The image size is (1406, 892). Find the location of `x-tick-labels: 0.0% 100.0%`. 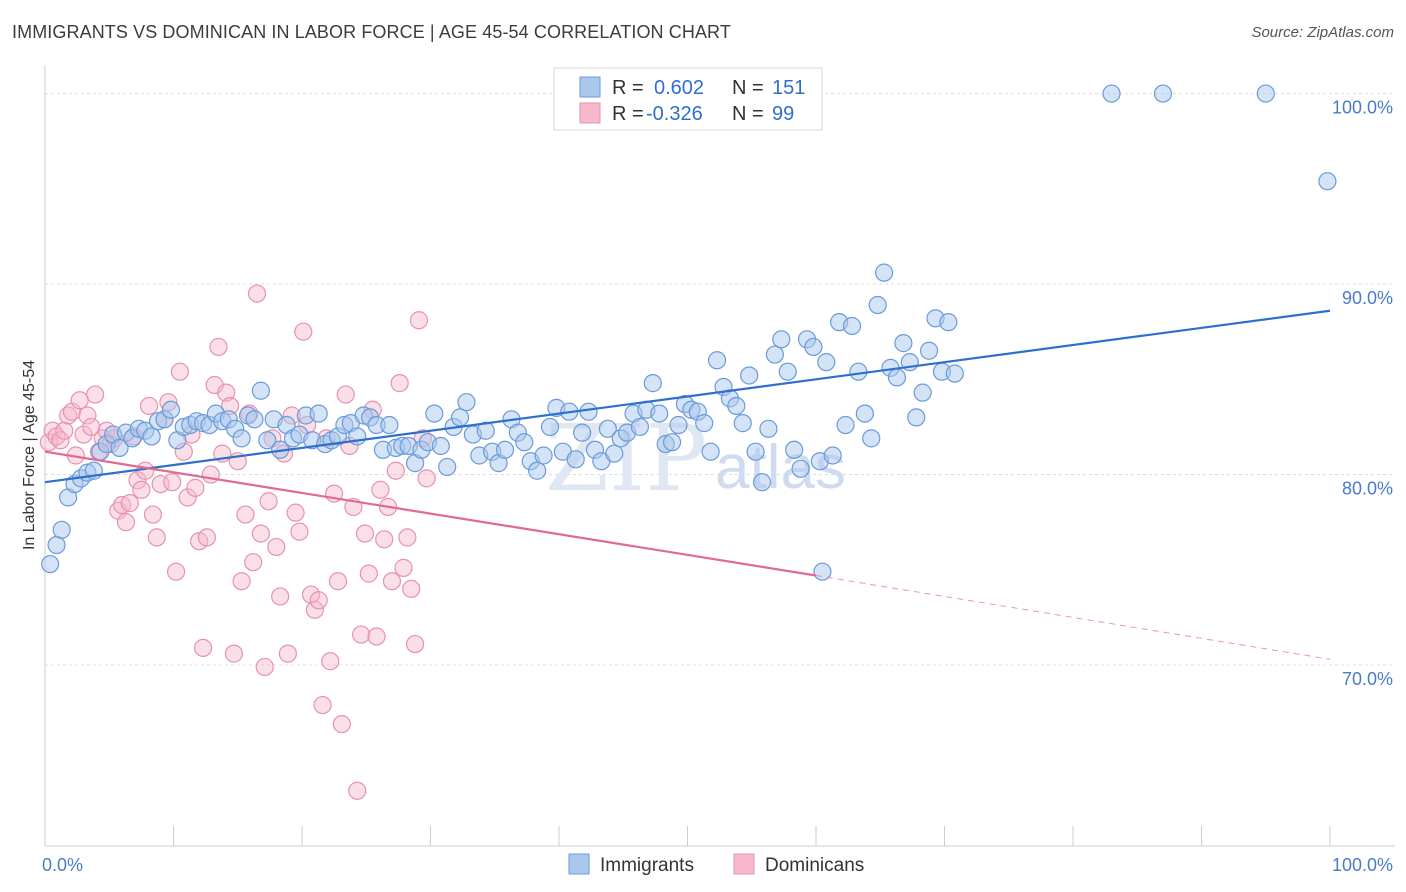

x-tick-labels: 0.0% 100.0% is located at coordinates (717, 865).